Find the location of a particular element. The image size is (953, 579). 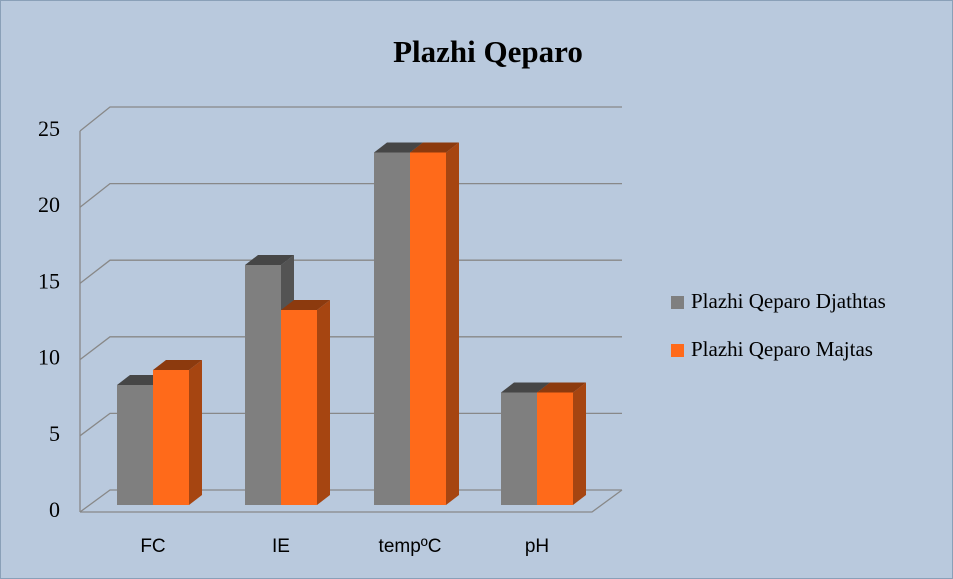

y-tick-label: 5 is located at coordinates (54, 433).